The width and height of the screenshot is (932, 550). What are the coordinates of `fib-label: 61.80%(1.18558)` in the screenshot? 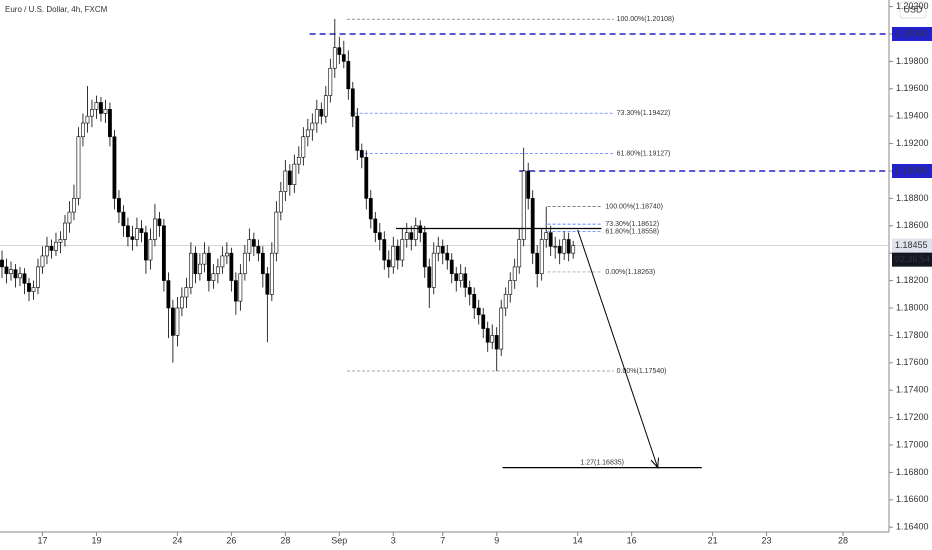 It's located at (632, 231).